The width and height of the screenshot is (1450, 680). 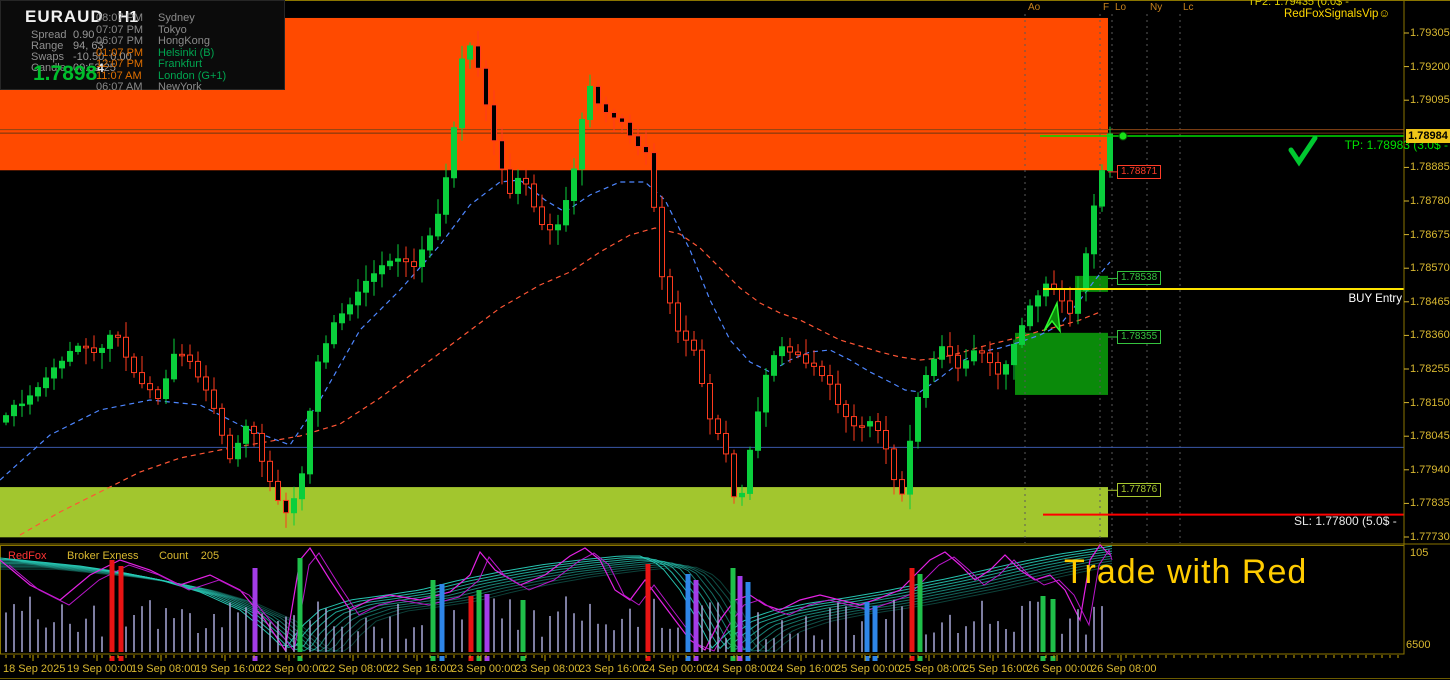 I want to click on price-scale-label: 1.78885, so click(x=1430, y=167).